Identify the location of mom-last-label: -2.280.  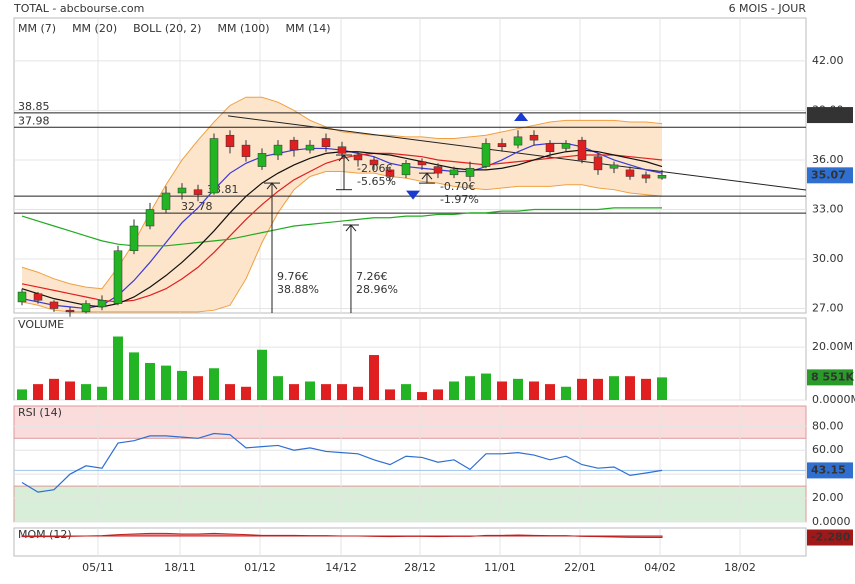
(831, 537).